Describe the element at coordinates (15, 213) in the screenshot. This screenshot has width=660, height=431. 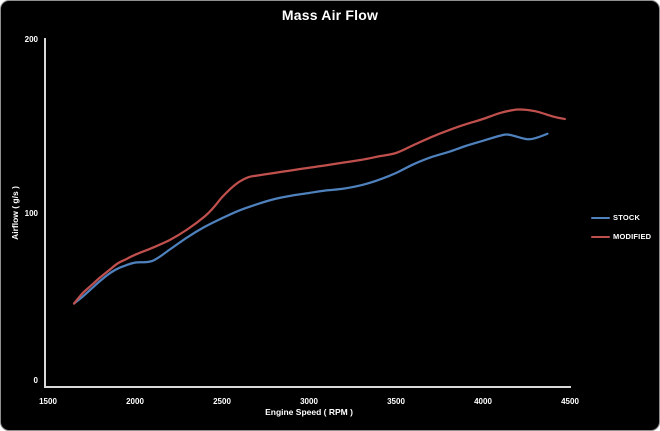
I see `y-axis-title: Airflow ( g/s )` at that location.